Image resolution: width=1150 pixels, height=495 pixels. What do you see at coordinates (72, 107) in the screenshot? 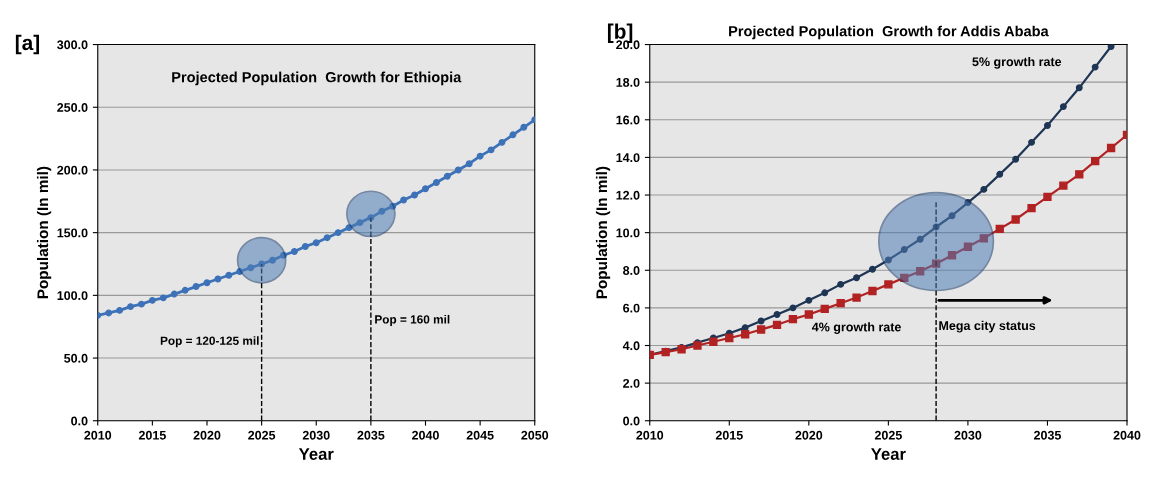
I see `y-tick-label: 250.0` at bounding box center [72, 107].